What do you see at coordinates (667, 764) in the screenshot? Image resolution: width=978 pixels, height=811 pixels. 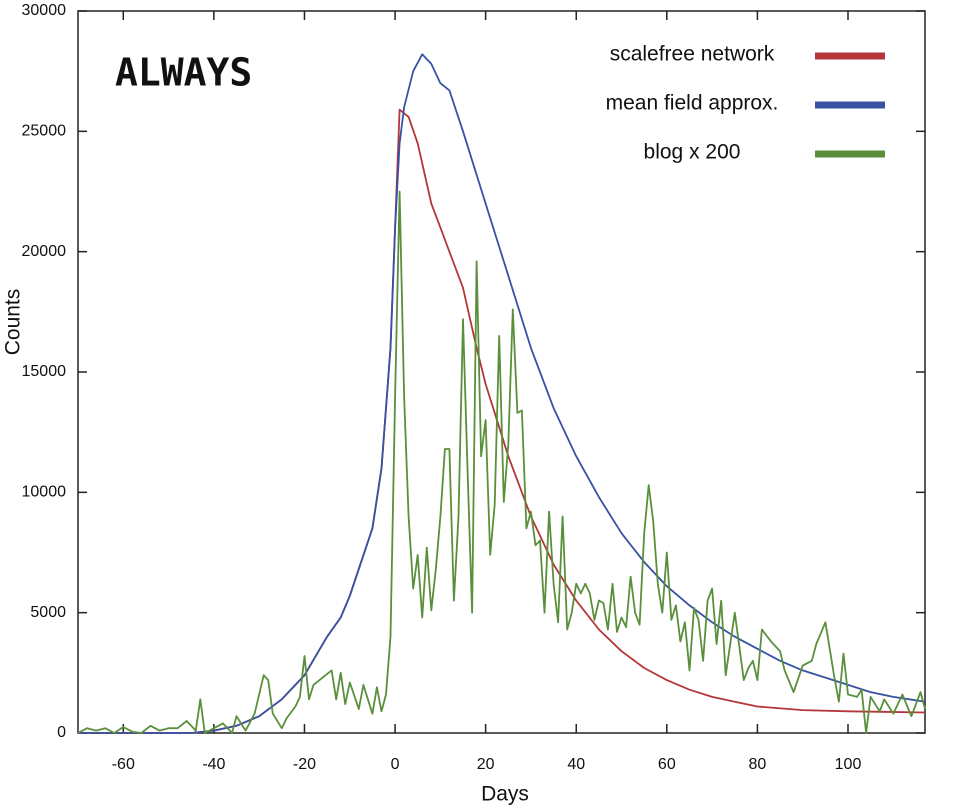 I see `x-tick-label: 60` at bounding box center [667, 764].